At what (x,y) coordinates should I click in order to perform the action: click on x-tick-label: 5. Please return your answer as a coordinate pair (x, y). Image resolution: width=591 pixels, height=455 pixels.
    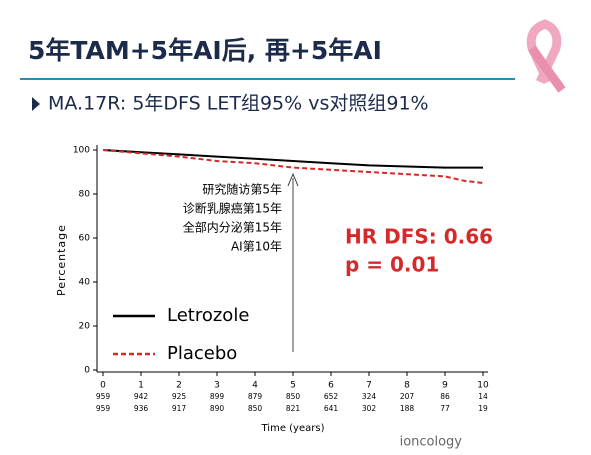
    Looking at the image, I should click on (293, 386).